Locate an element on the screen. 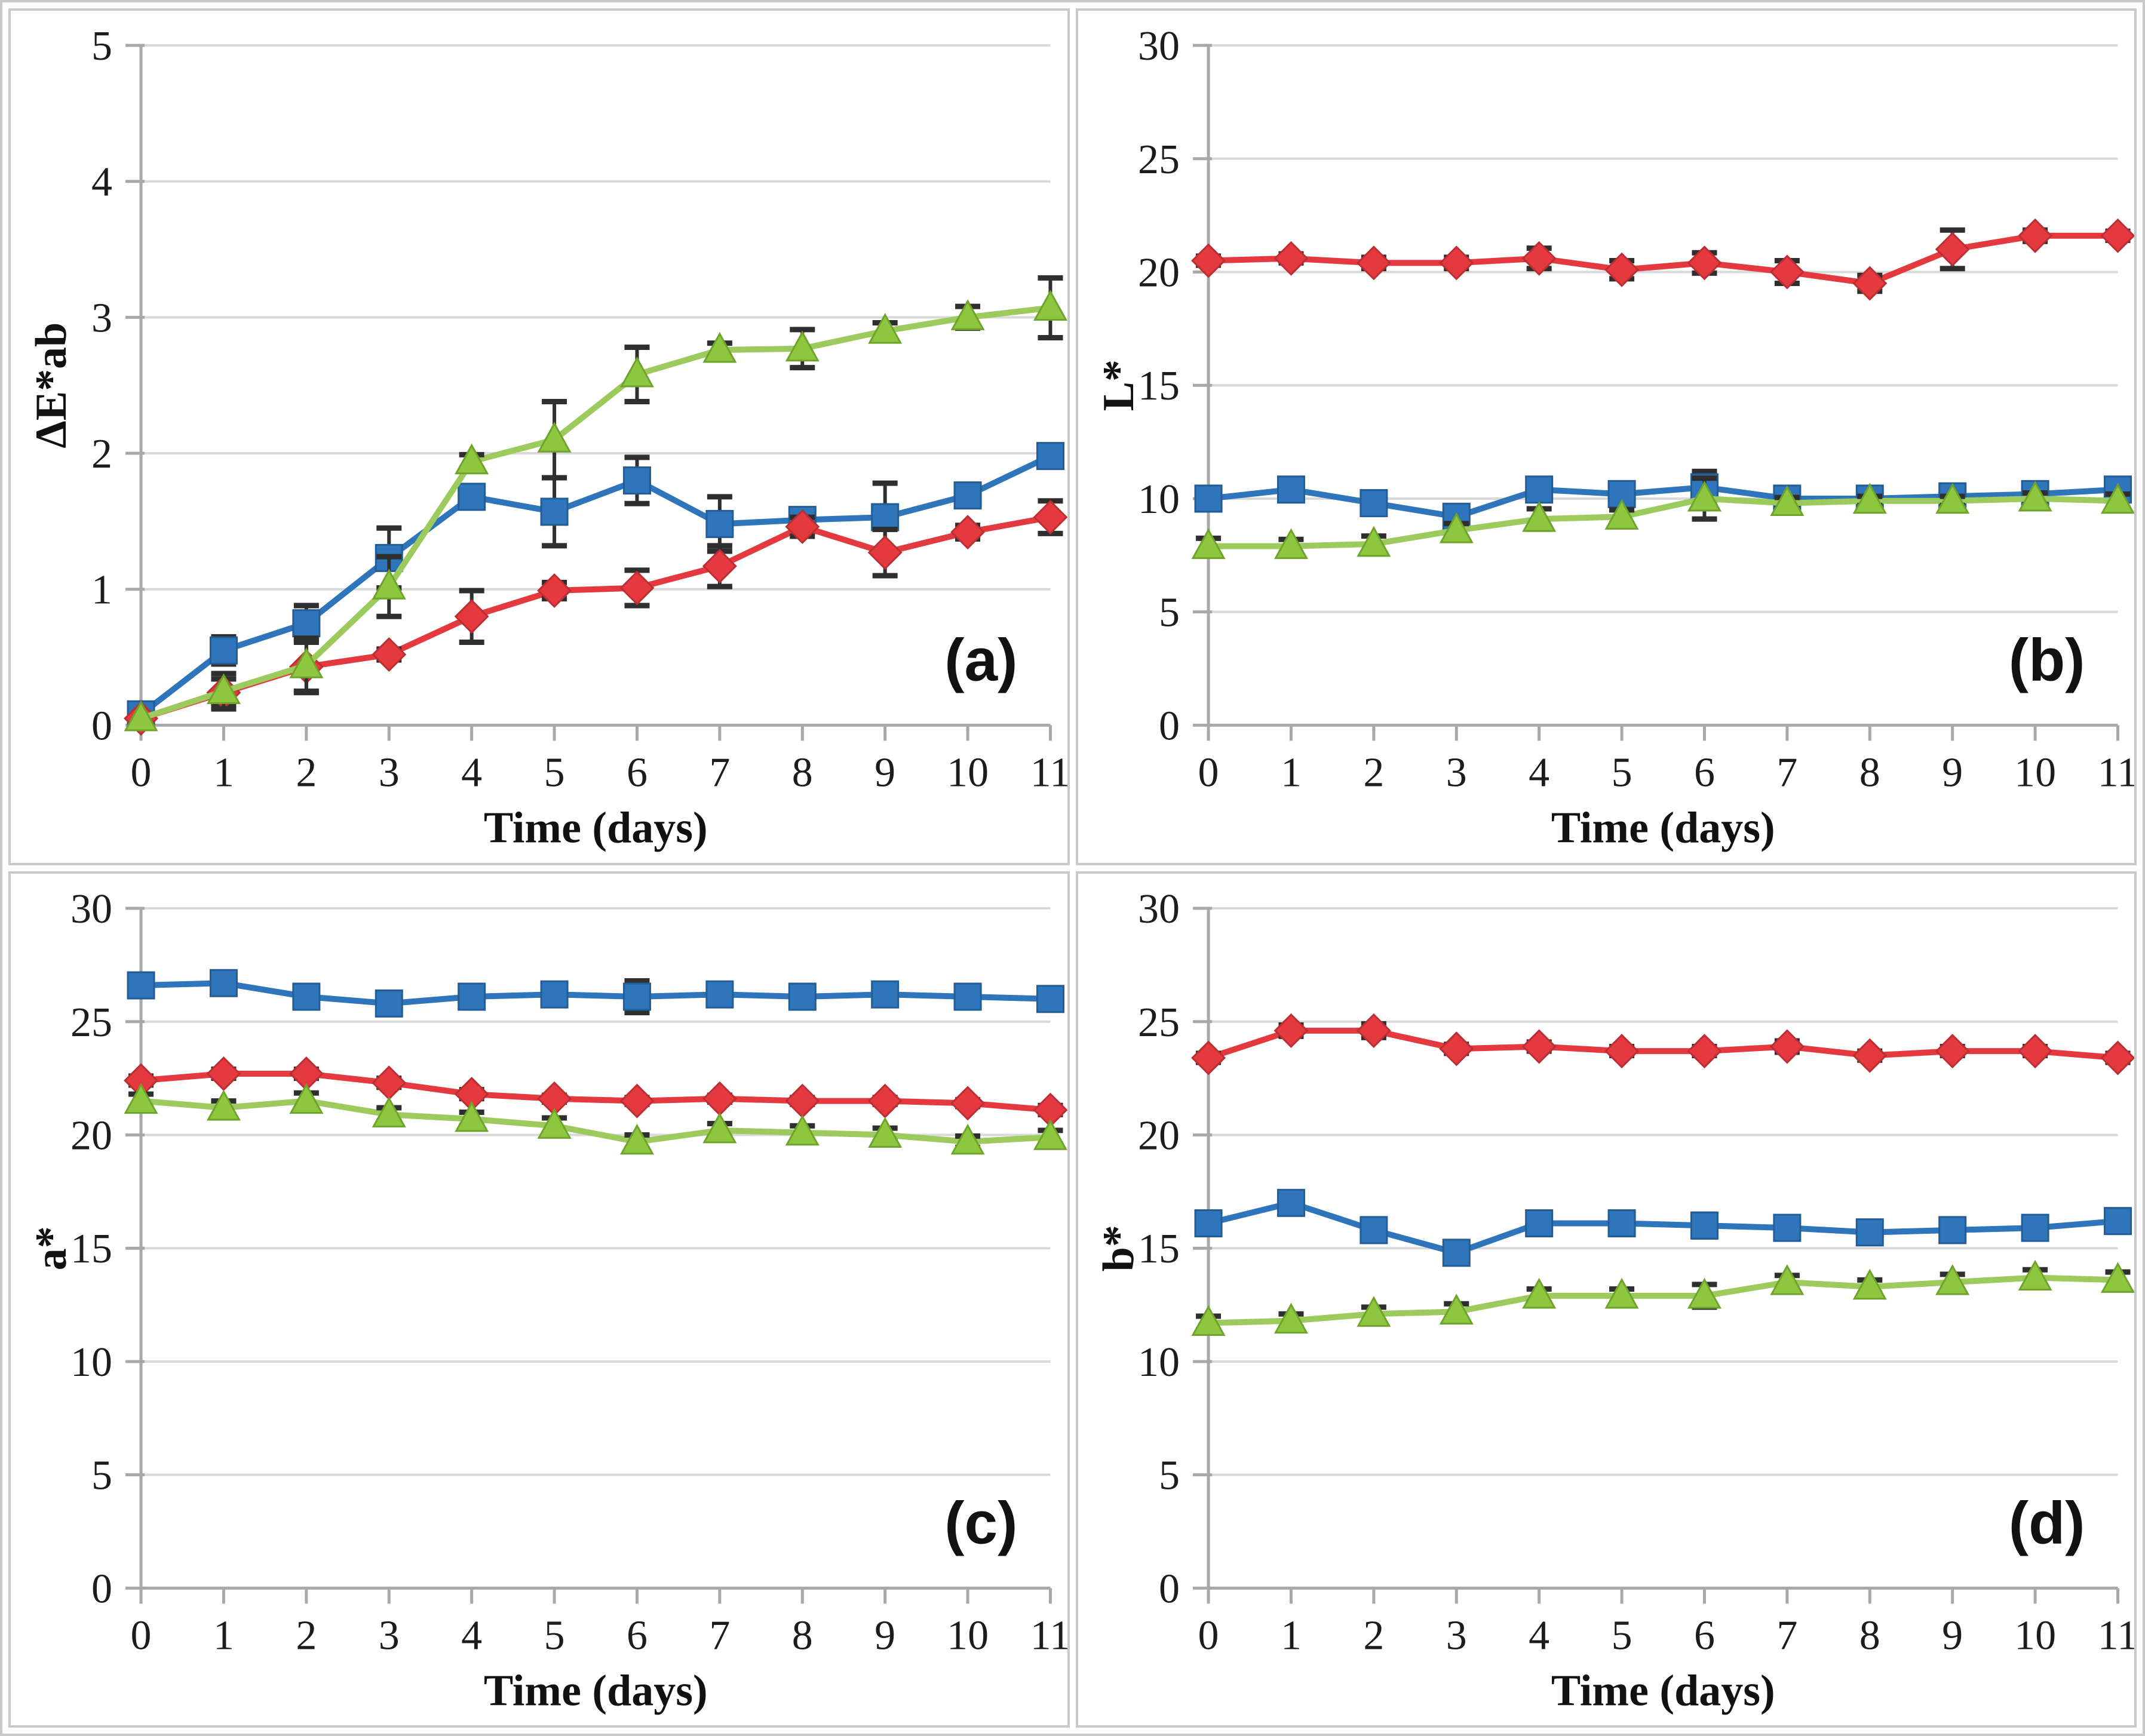  red-diamonds-line is located at coordinates (1663, 1044).